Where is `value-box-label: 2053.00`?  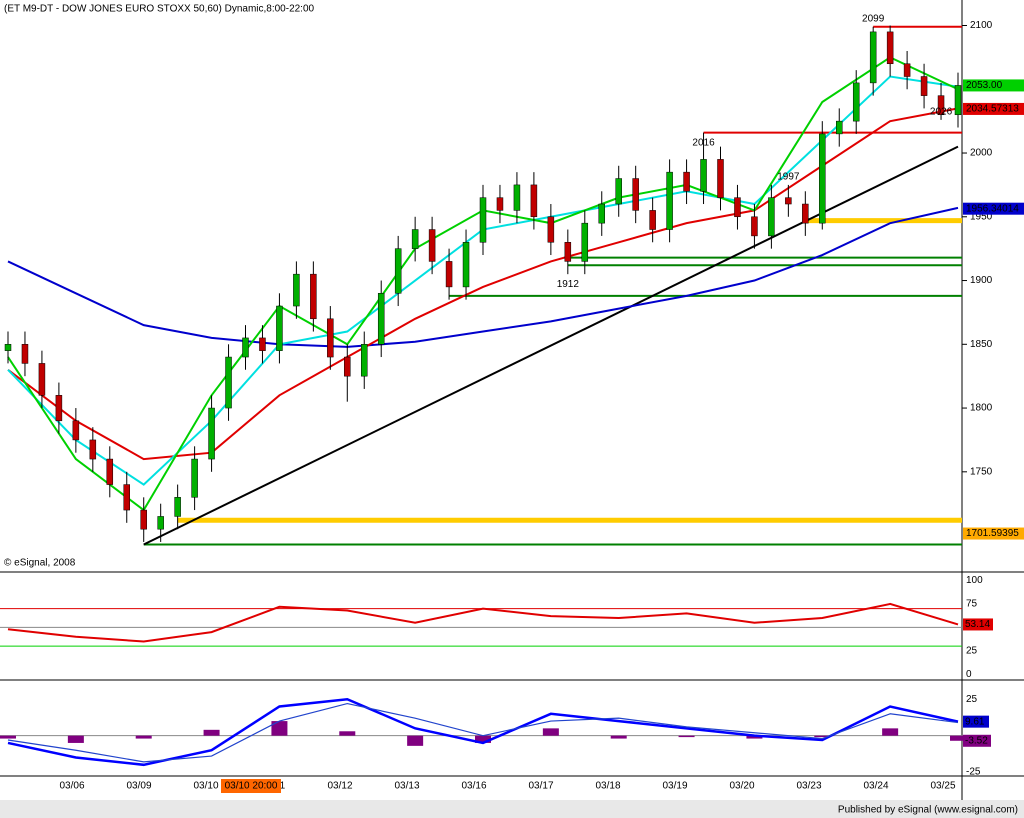
value-box-label: 2053.00 is located at coordinates (984, 85).